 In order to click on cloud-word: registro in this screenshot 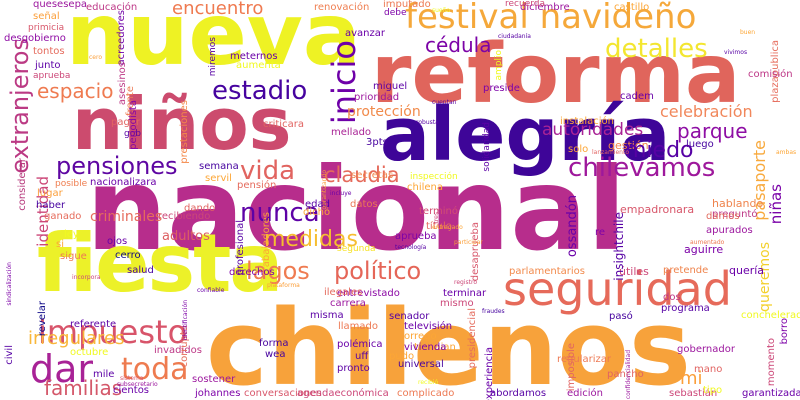, I will do `click(465, 282)`.